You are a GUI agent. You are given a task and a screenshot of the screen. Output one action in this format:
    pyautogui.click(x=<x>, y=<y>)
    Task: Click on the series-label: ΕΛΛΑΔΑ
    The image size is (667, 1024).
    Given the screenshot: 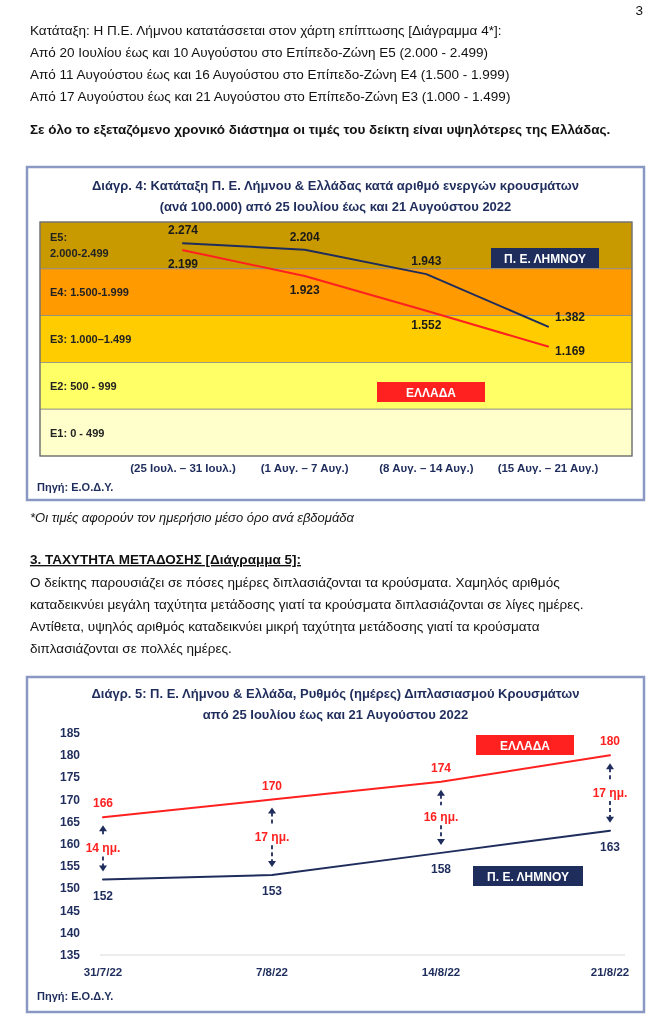 What is the action you would take?
    pyautogui.click(x=525, y=745)
    